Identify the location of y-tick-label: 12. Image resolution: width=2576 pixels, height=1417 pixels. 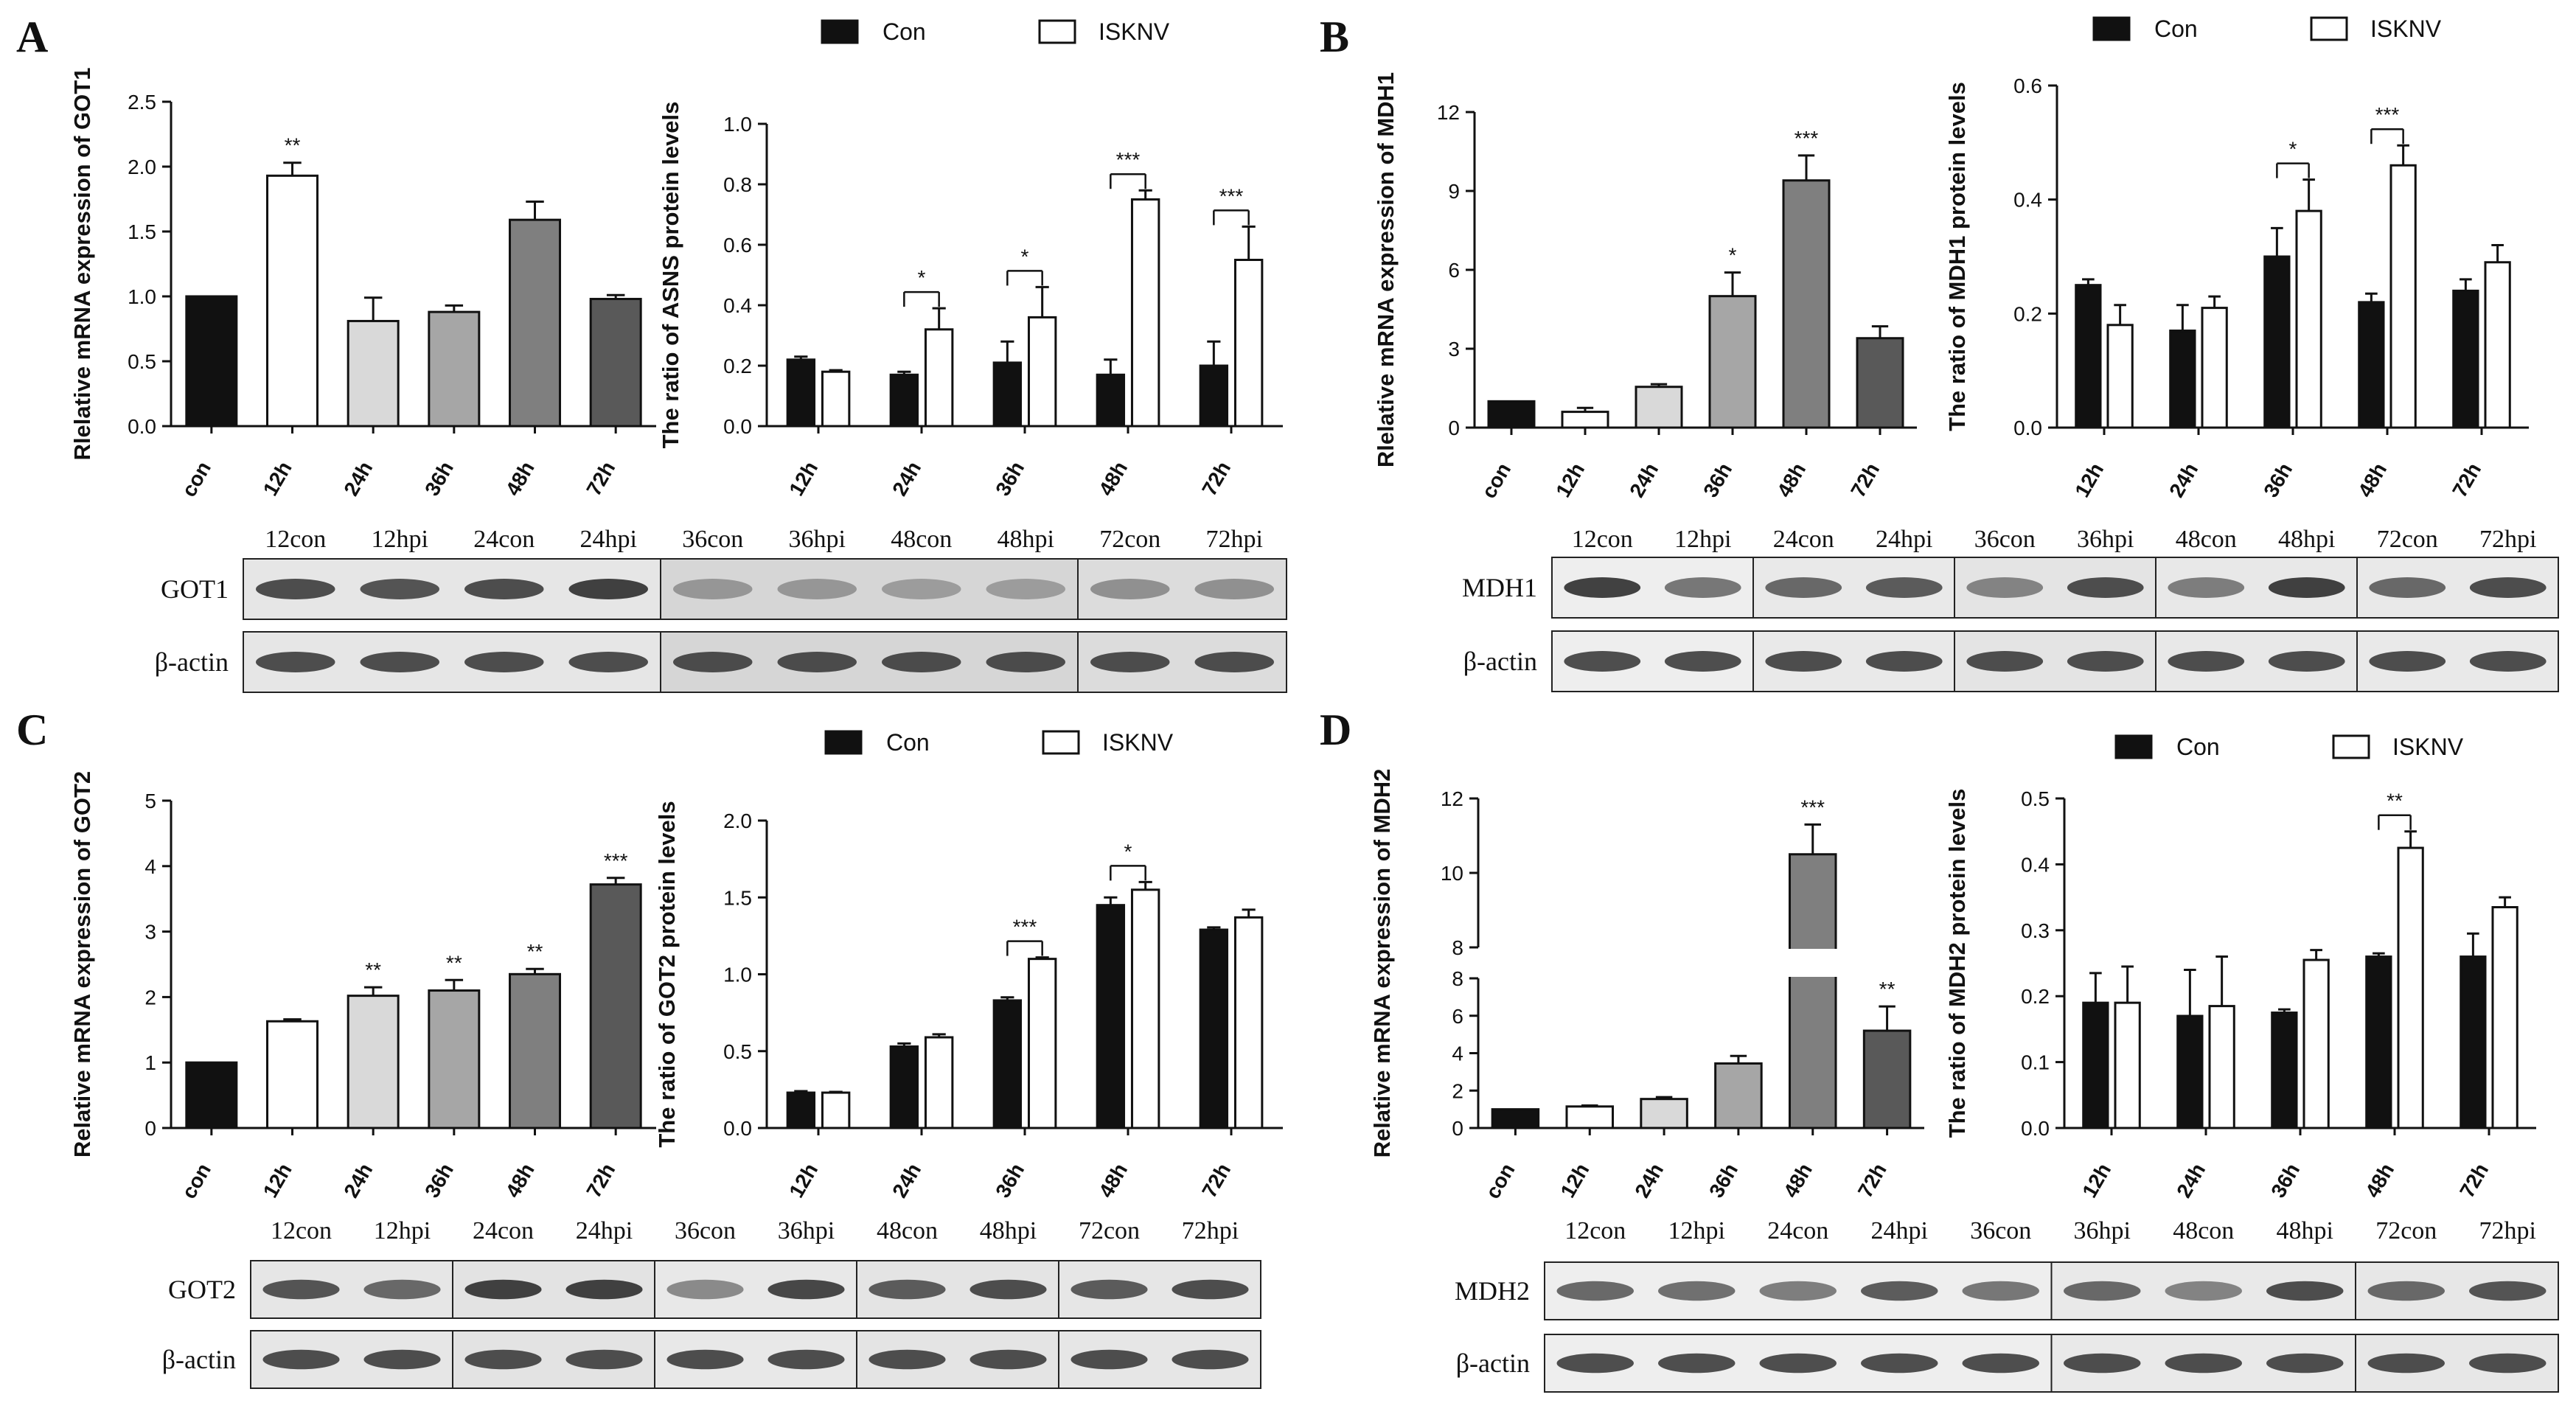
(1452, 798).